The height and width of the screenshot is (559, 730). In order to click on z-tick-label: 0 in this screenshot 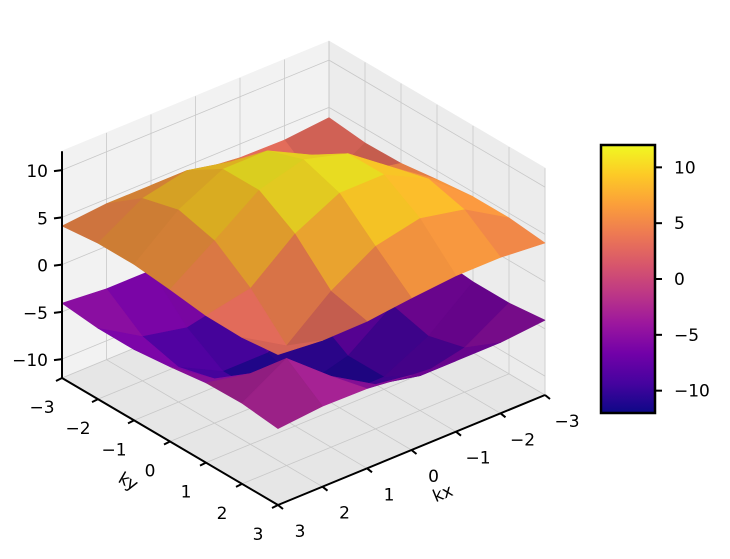, I will do `click(42, 267)`.